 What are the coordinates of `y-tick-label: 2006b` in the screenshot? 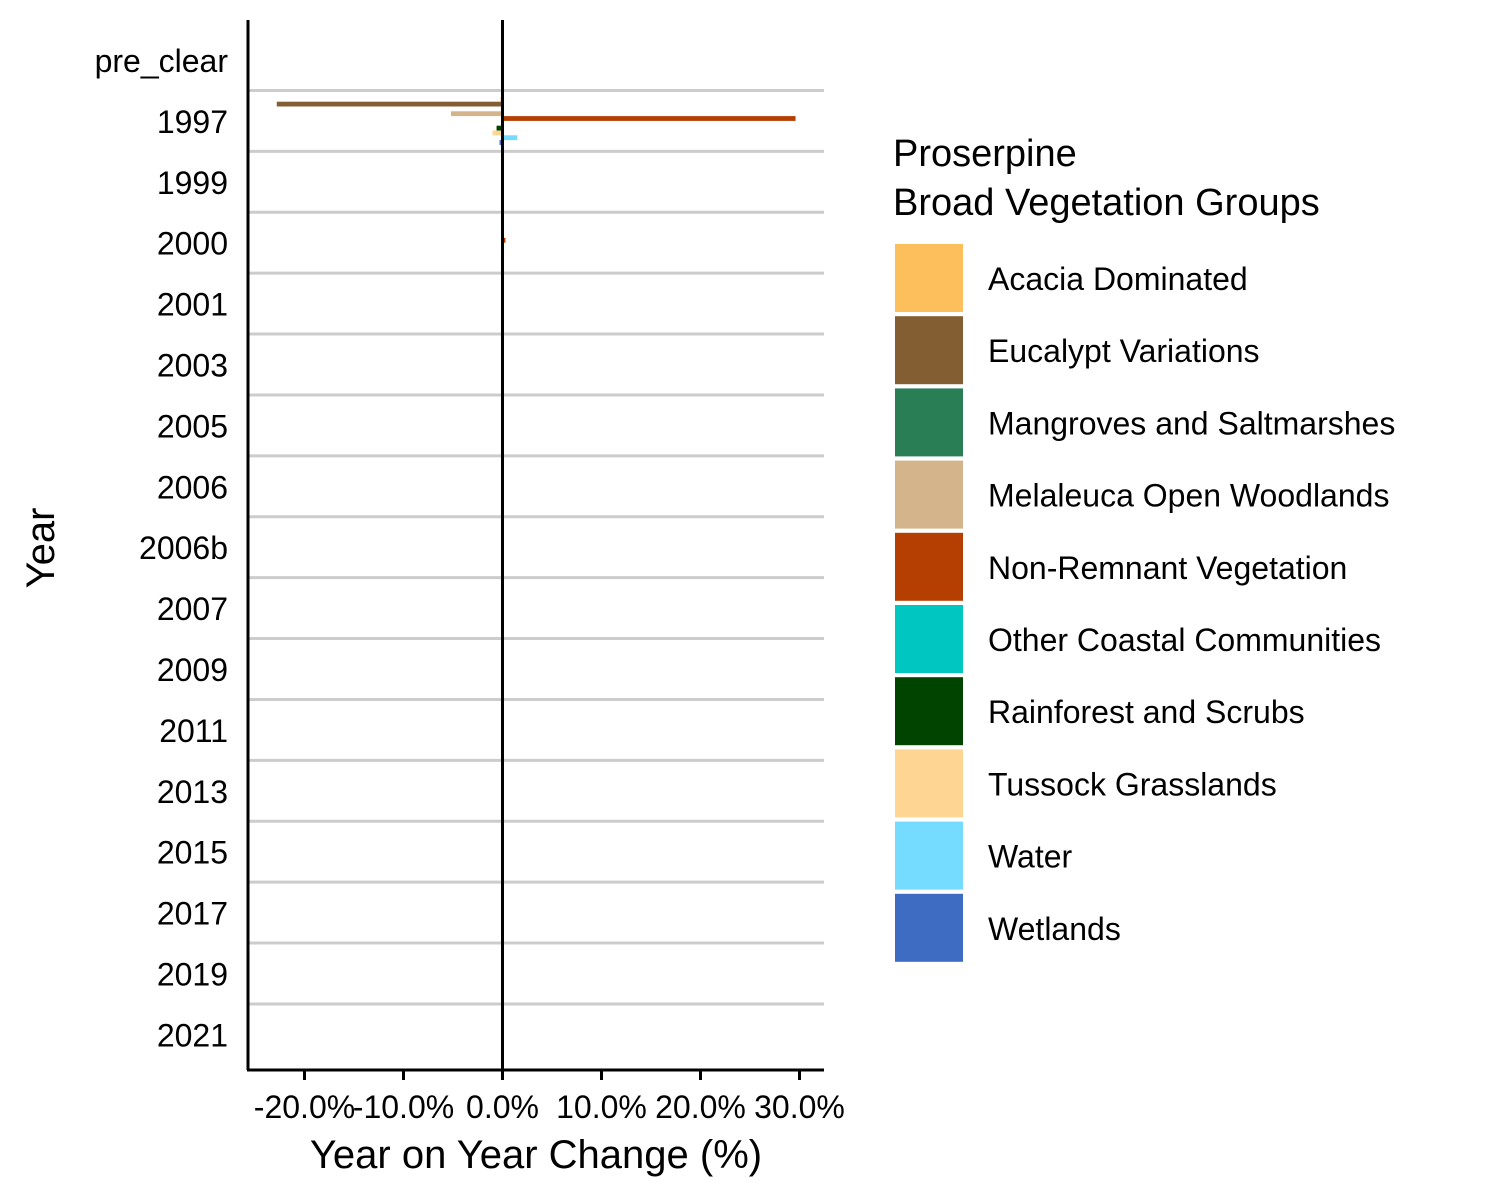 It's located at (183, 548).